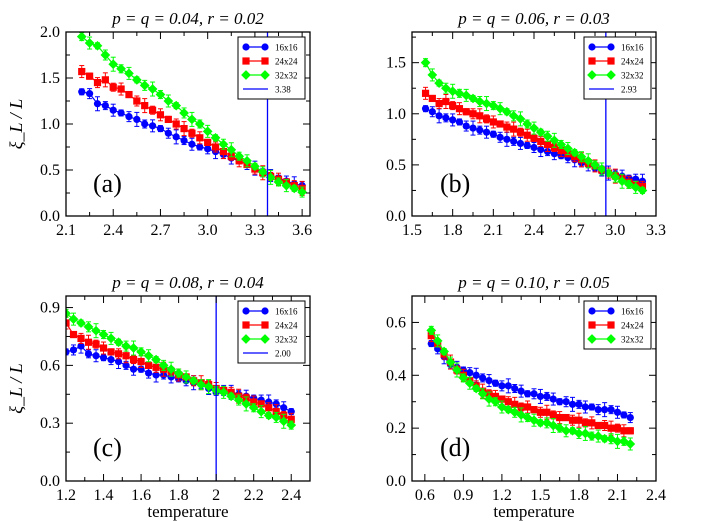 This screenshot has height=521, width=706. What do you see at coordinates (396, 114) in the screenshot?
I see `y-tick-label: 1.0` at bounding box center [396, 114].